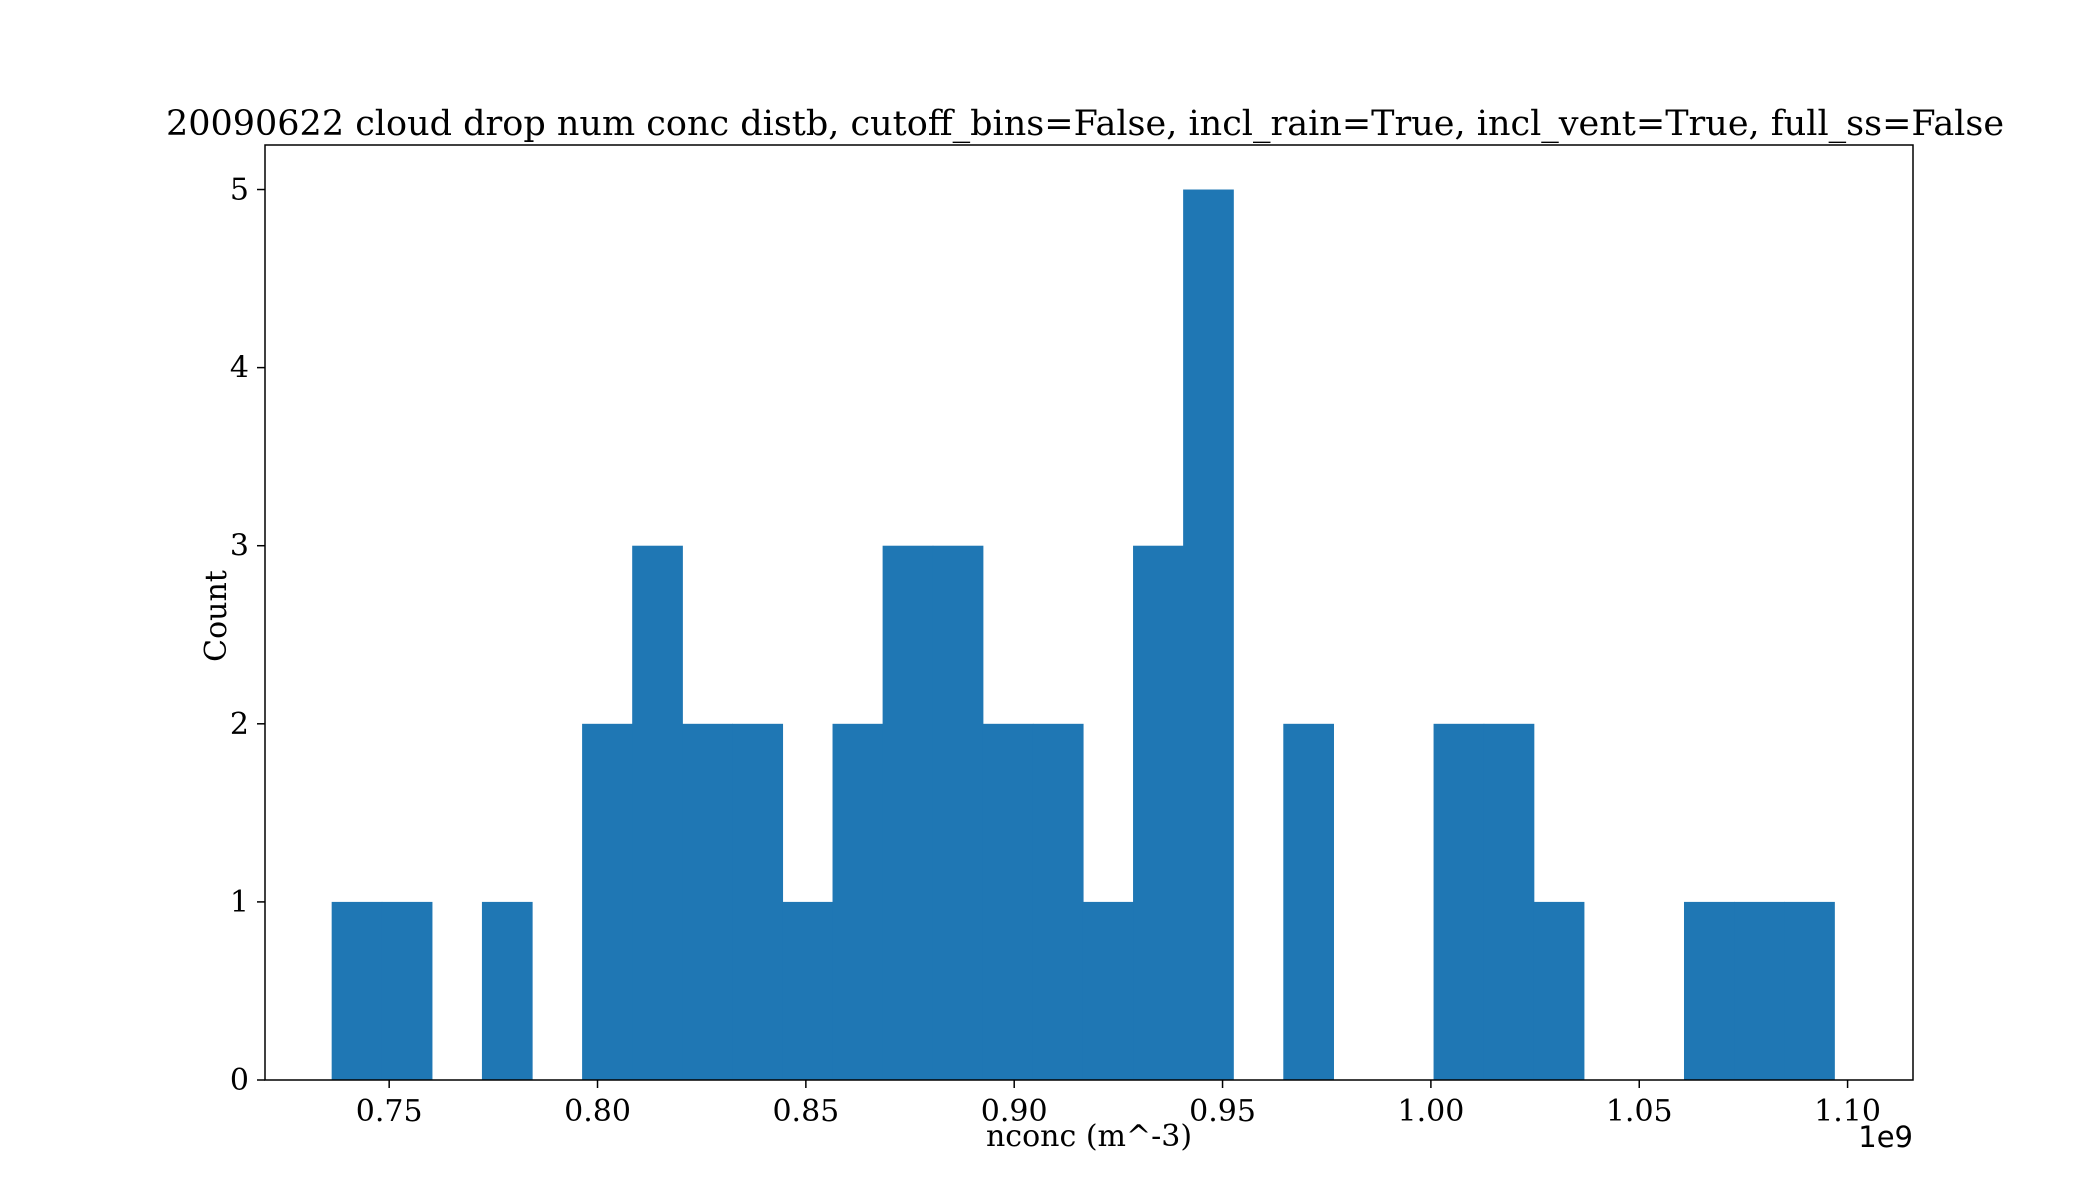  What do you see at coordinates (247, 635) in the screenshot?
I see `y-axis-ticks: 0 1 2 3 4 5` at bounding box center [247, 635].